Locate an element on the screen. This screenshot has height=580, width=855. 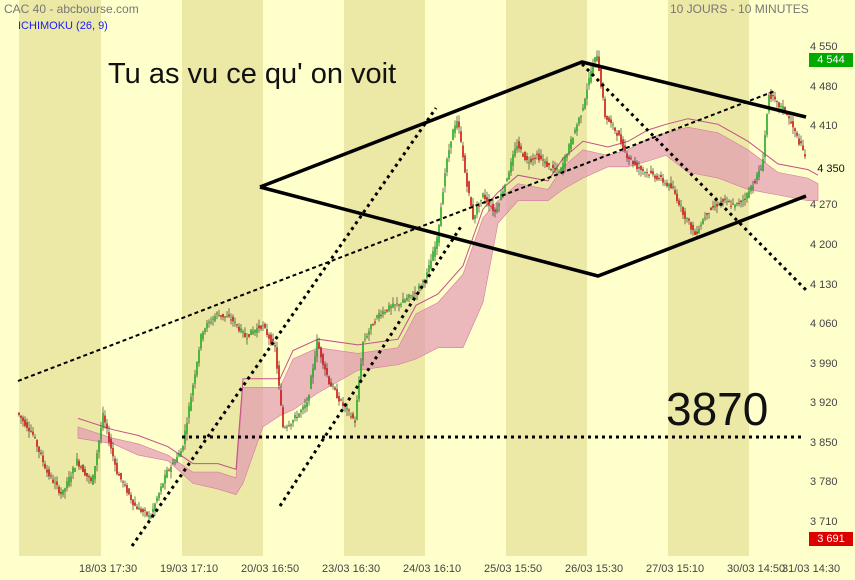
x-tick-label: 26/03 15:30 is located at coordinates (594, 569).